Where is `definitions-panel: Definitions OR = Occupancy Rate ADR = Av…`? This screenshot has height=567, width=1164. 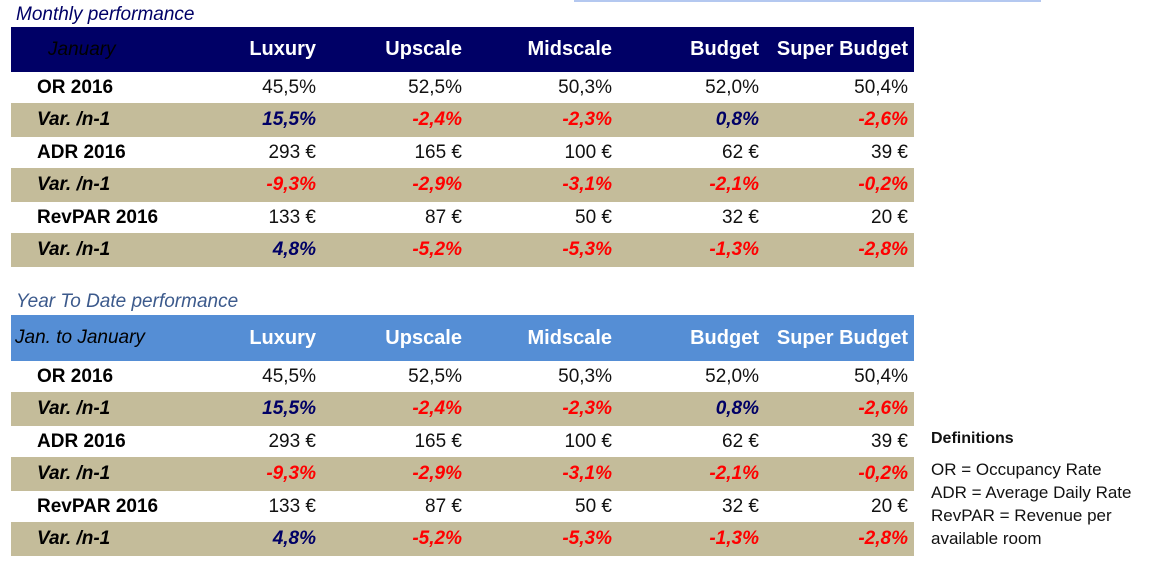 definitions-panel: Definitions OR = Occupancy Rate ADR = Av… is located at coordinates (1031, 489).